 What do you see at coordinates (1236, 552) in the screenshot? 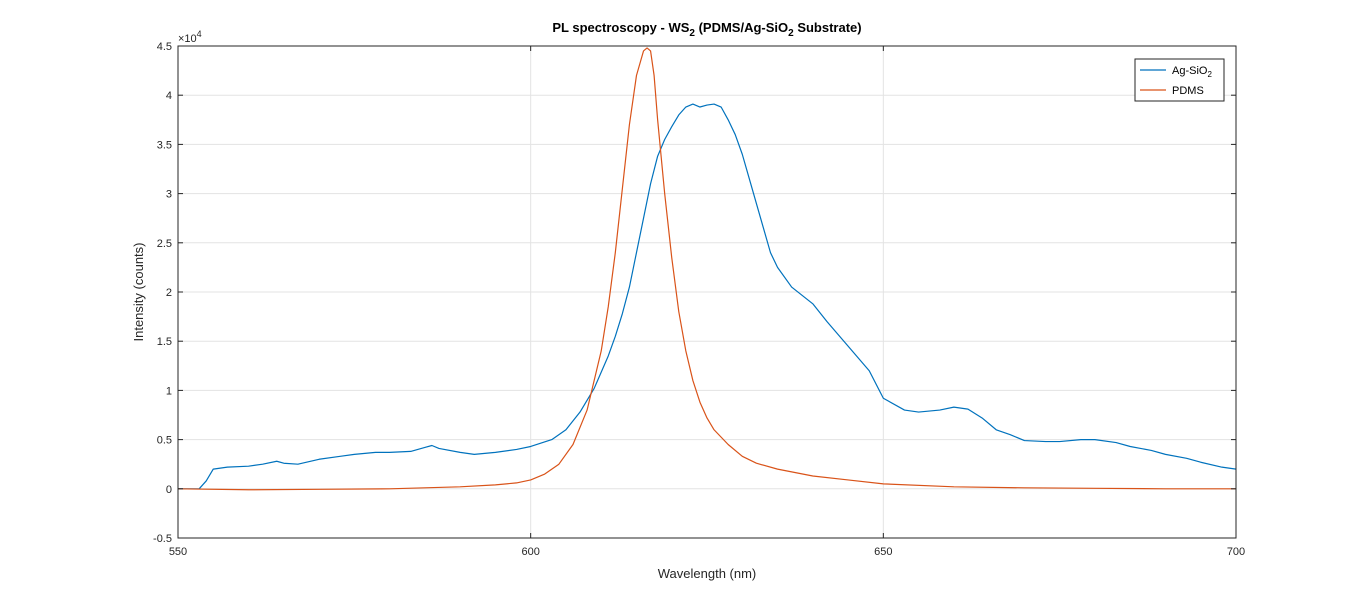
I see `x-tick-label: 700` at bounding box center [1236, 552].